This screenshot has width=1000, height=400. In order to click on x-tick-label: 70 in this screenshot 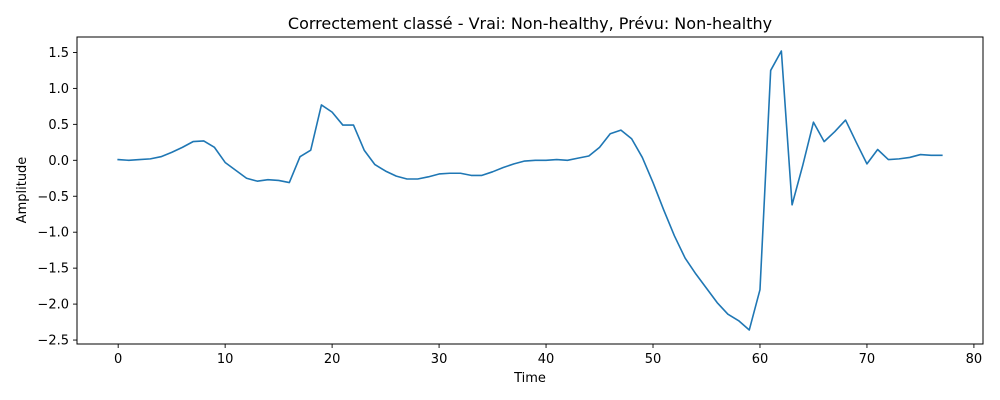, I will do `click(867, 359)`.